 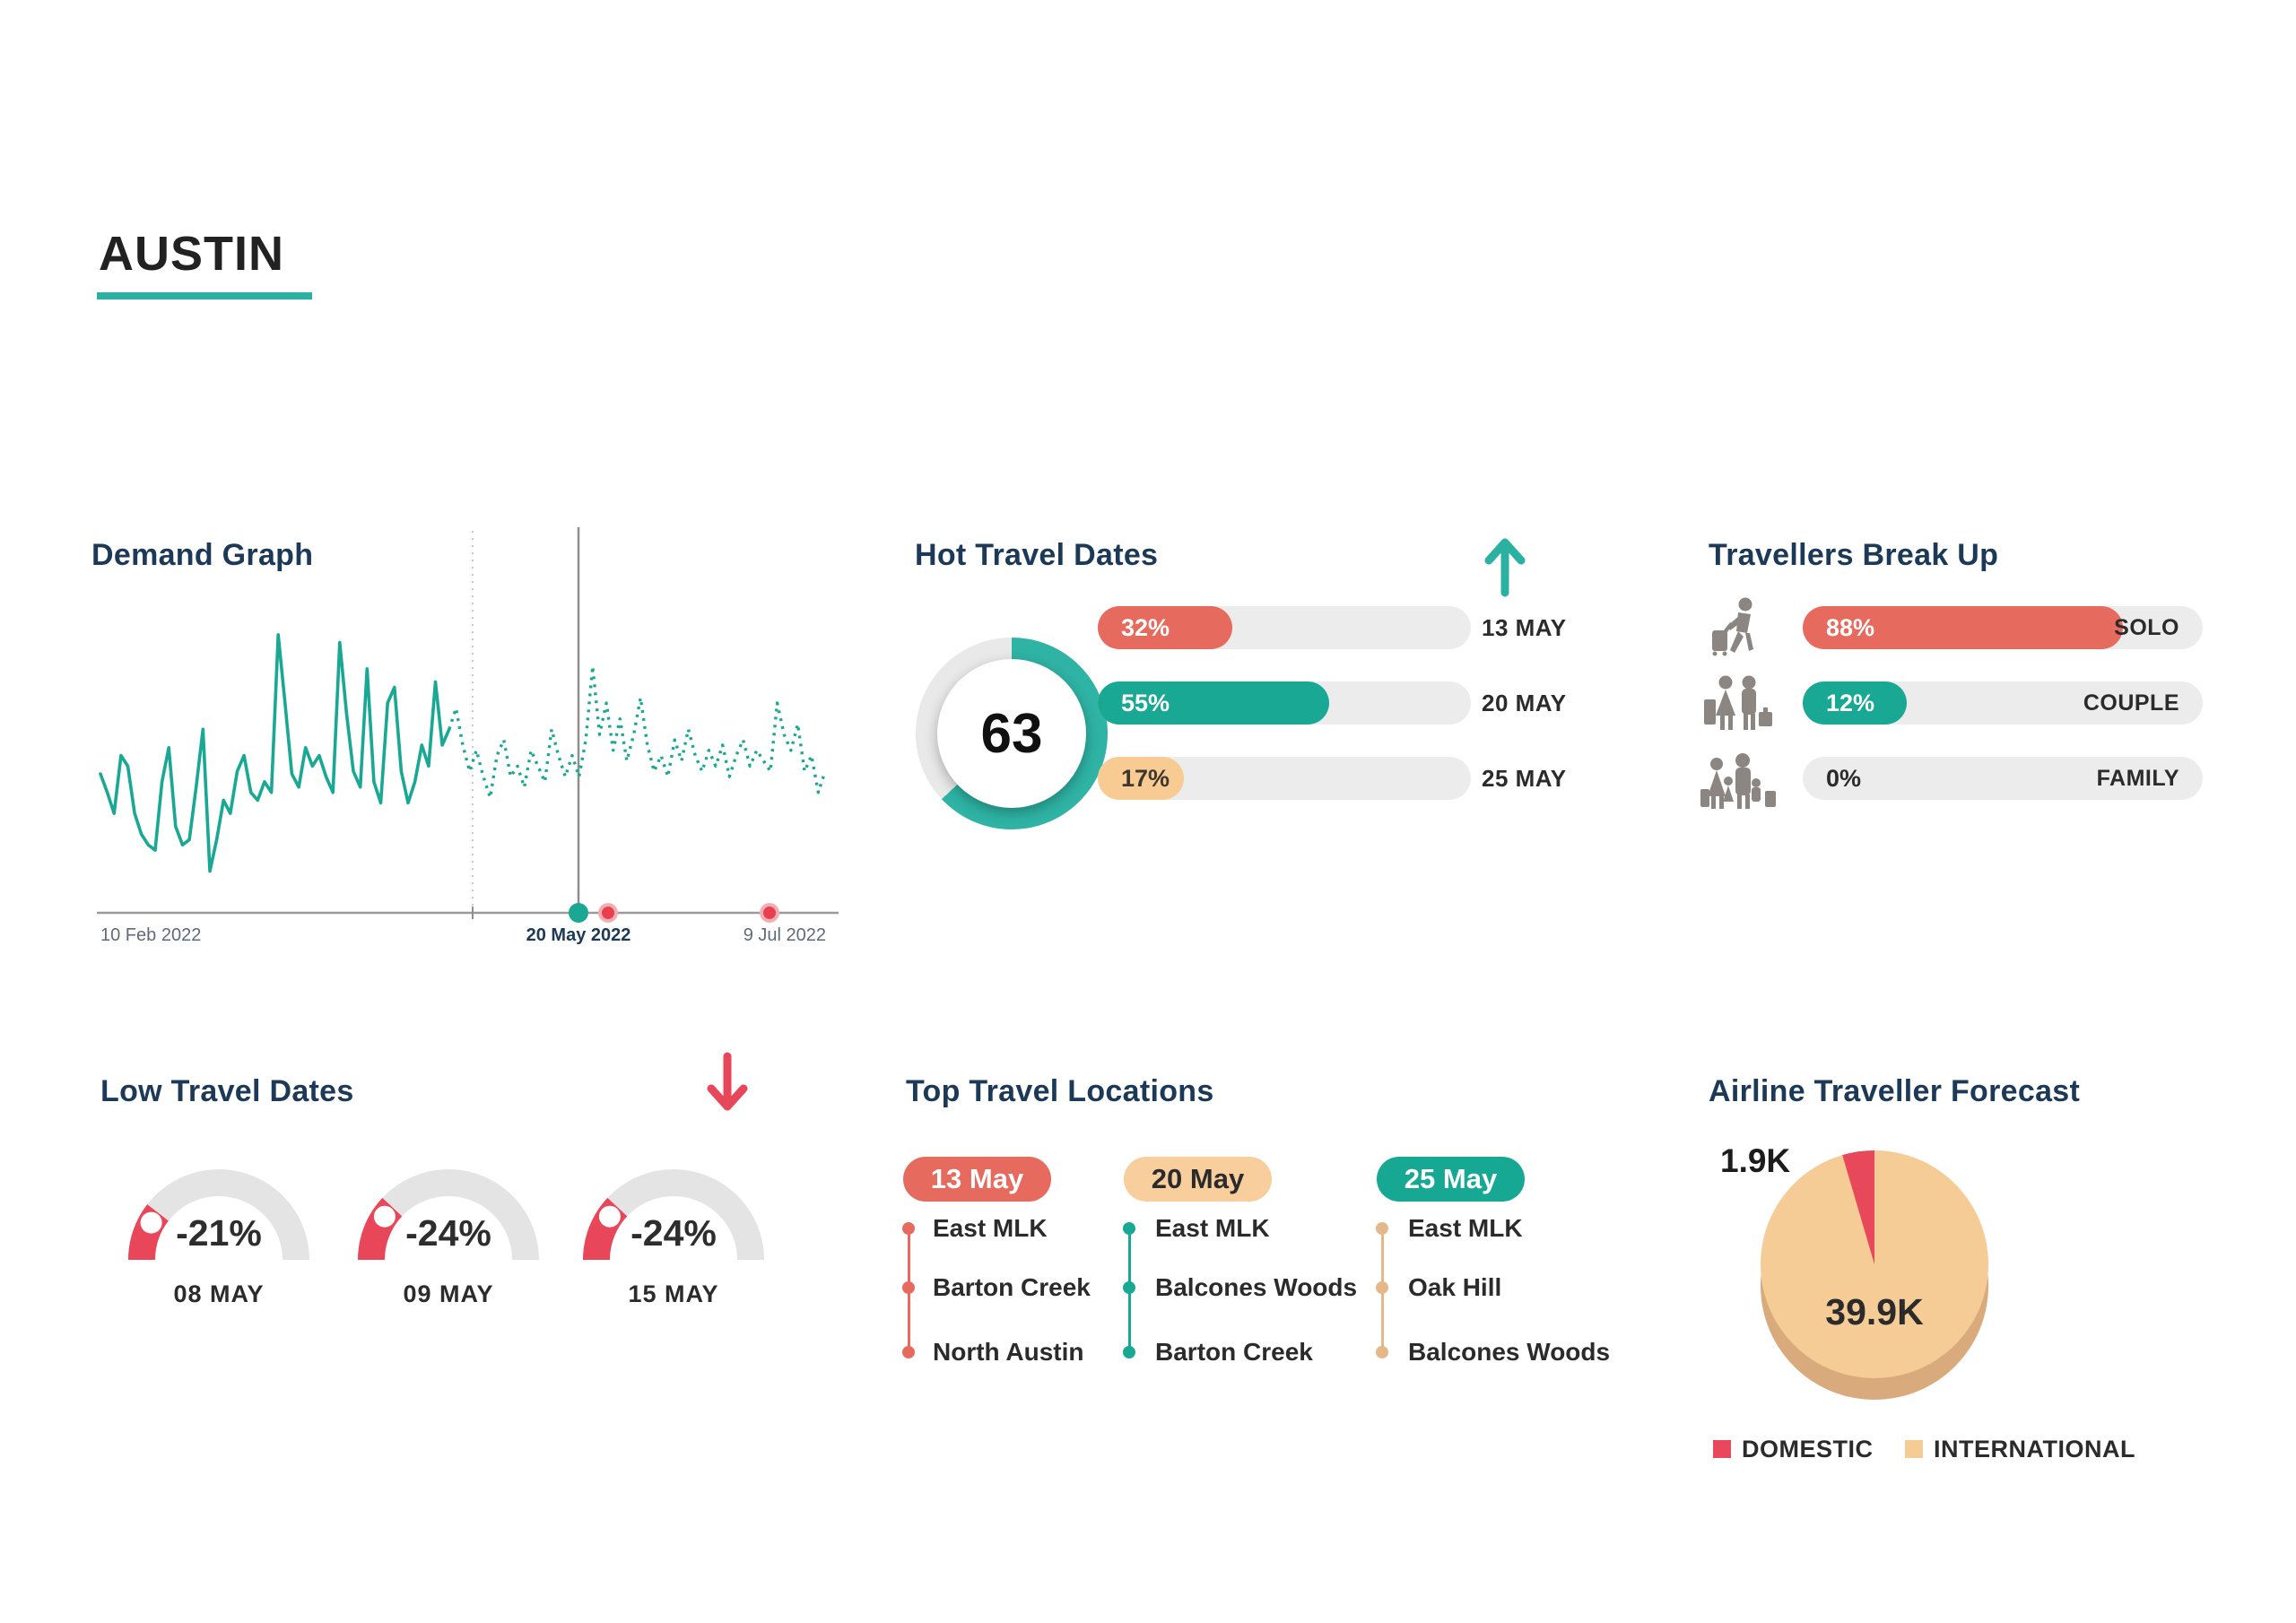 What do you see at coordinates (2146, 627) in the screenshot?
I see `travellers-category: SOLO` at bounding box center [2146, 627].